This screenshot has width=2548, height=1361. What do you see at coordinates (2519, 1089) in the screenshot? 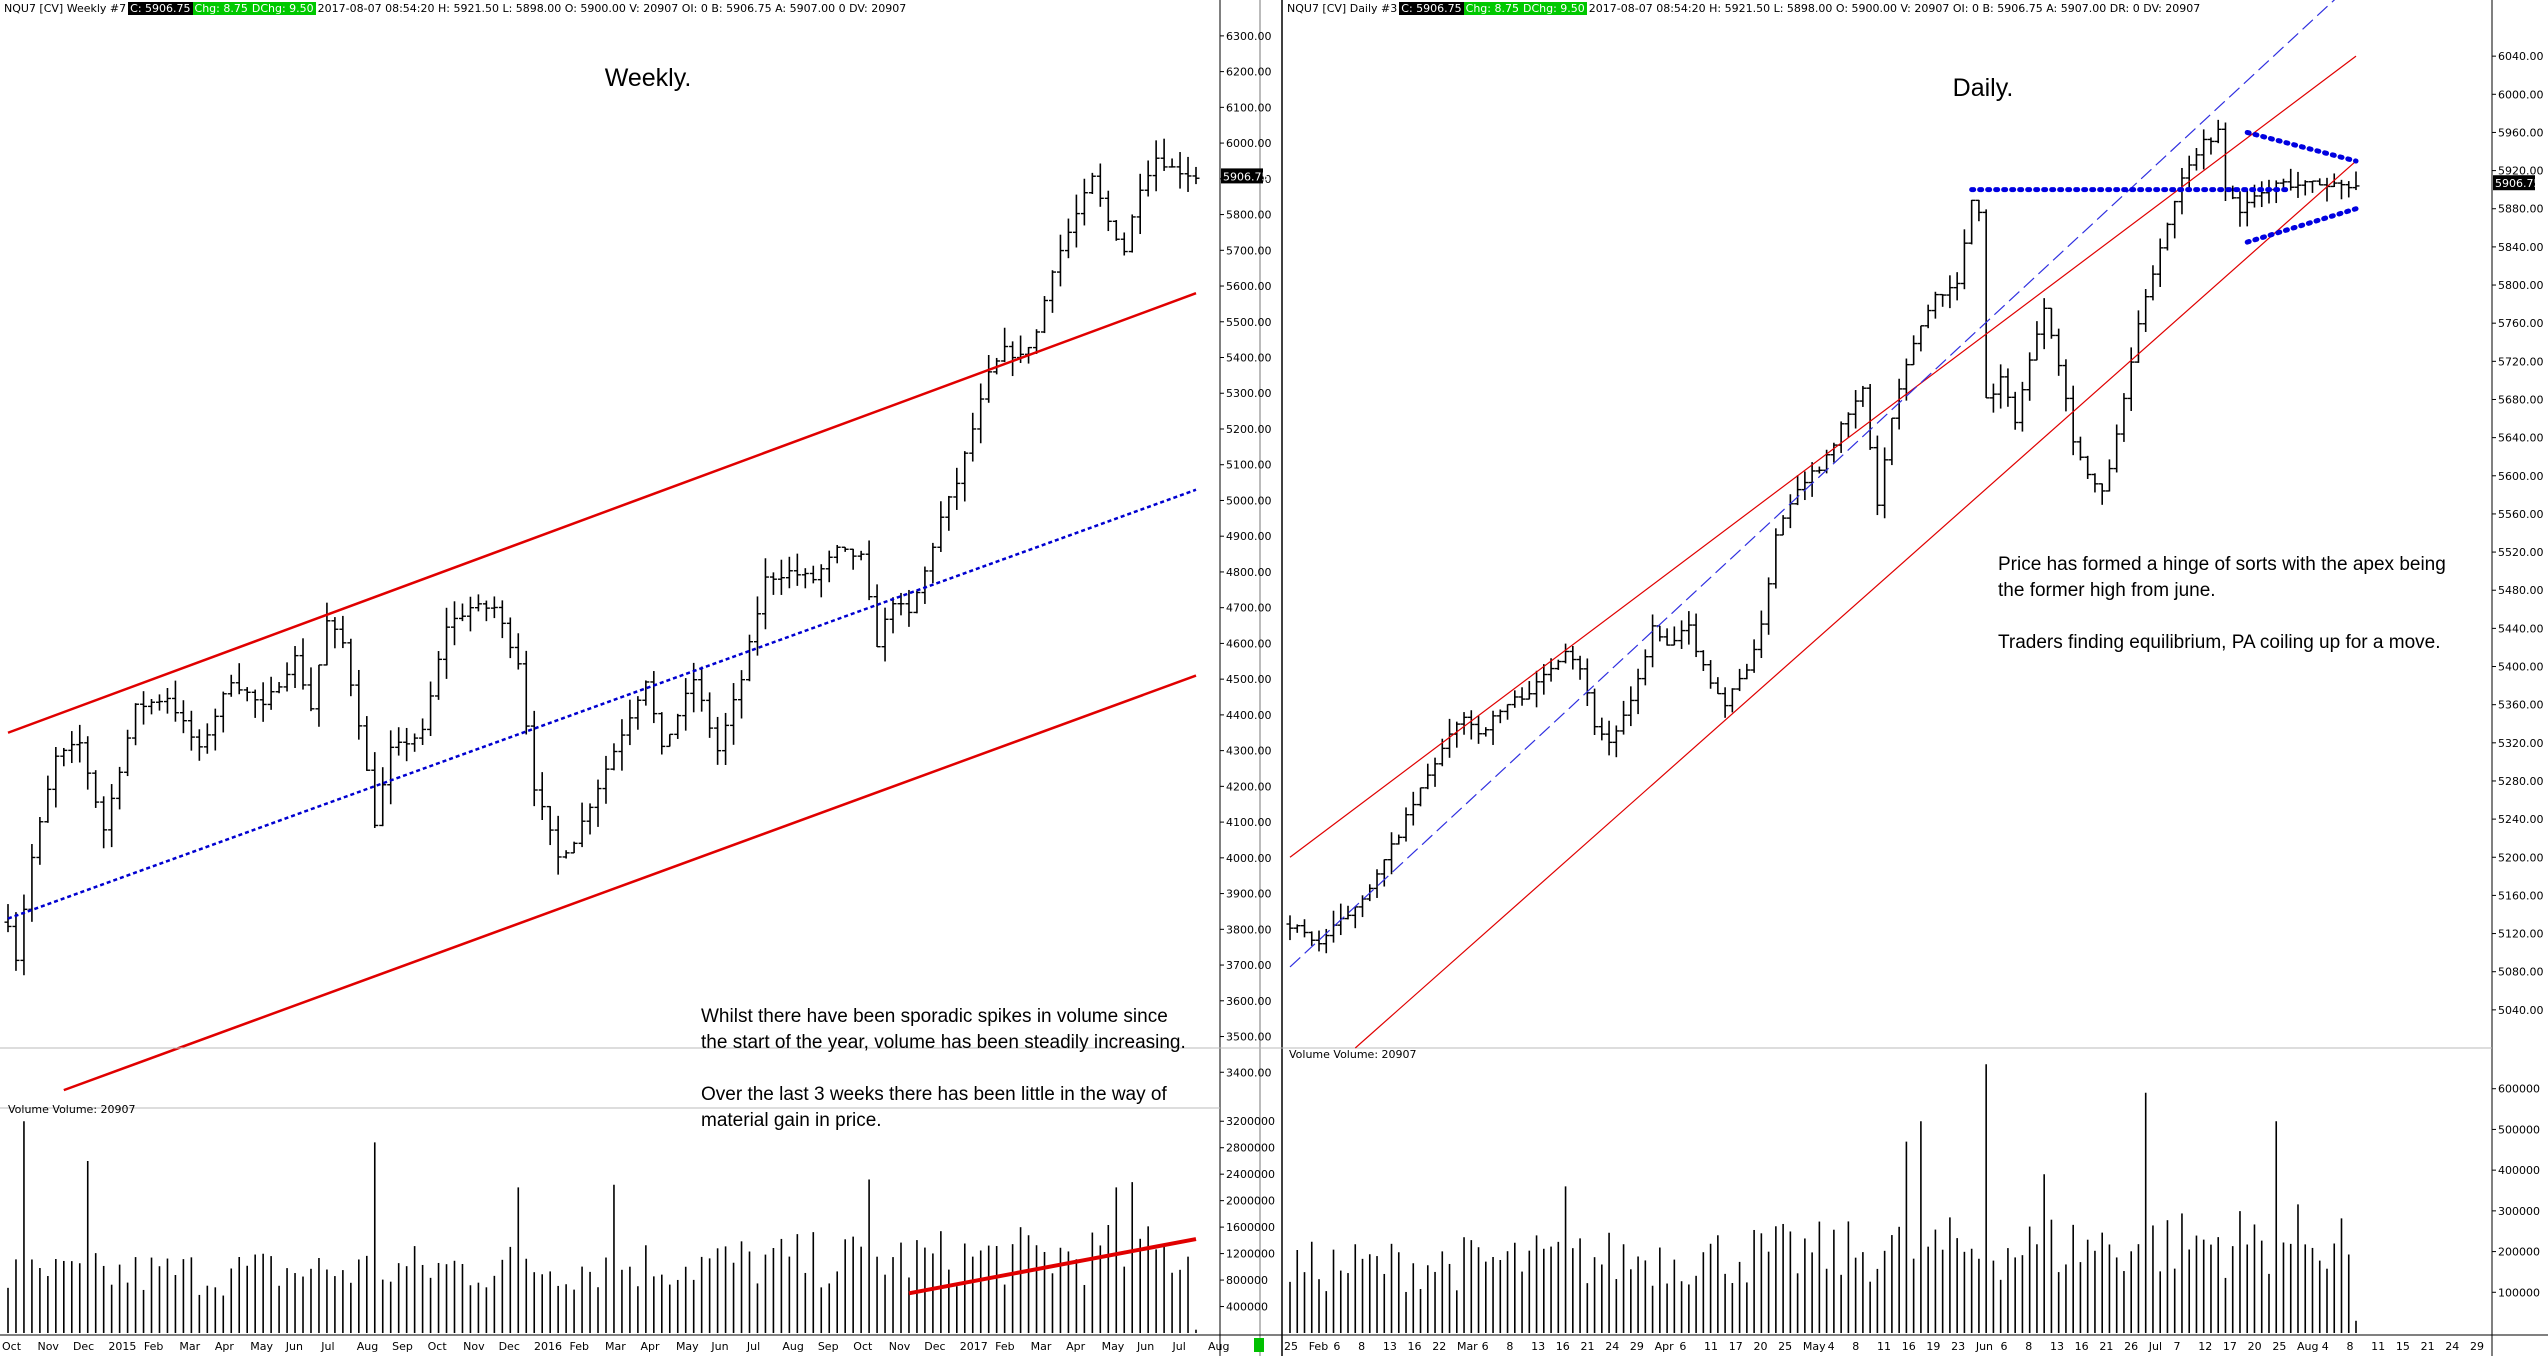
I see `daily-volume-tick: 600000` at bounding box center [2519, 1089].